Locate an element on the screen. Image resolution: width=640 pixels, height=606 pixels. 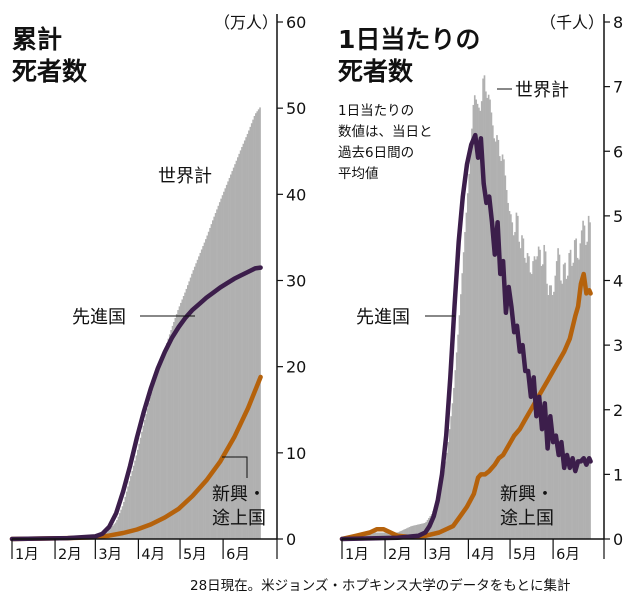
y-axis-unit: （千人） is located at coordinates (572, 22).